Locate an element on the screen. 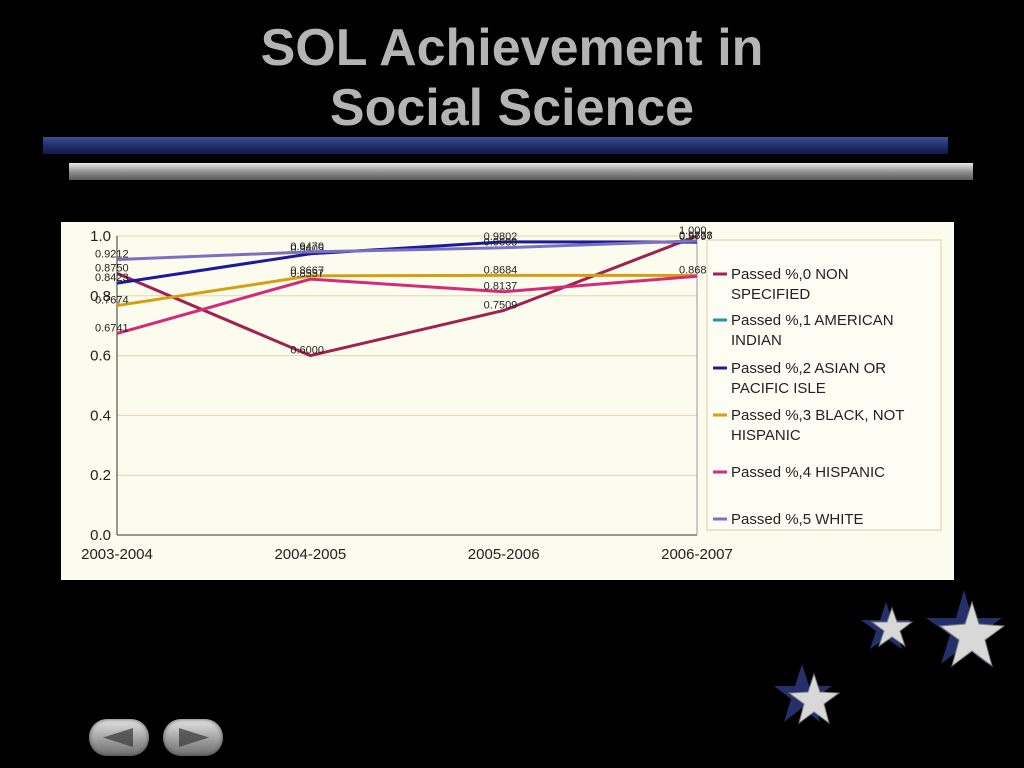  legend-label: INDIAN is located at coordinates (756, 340).